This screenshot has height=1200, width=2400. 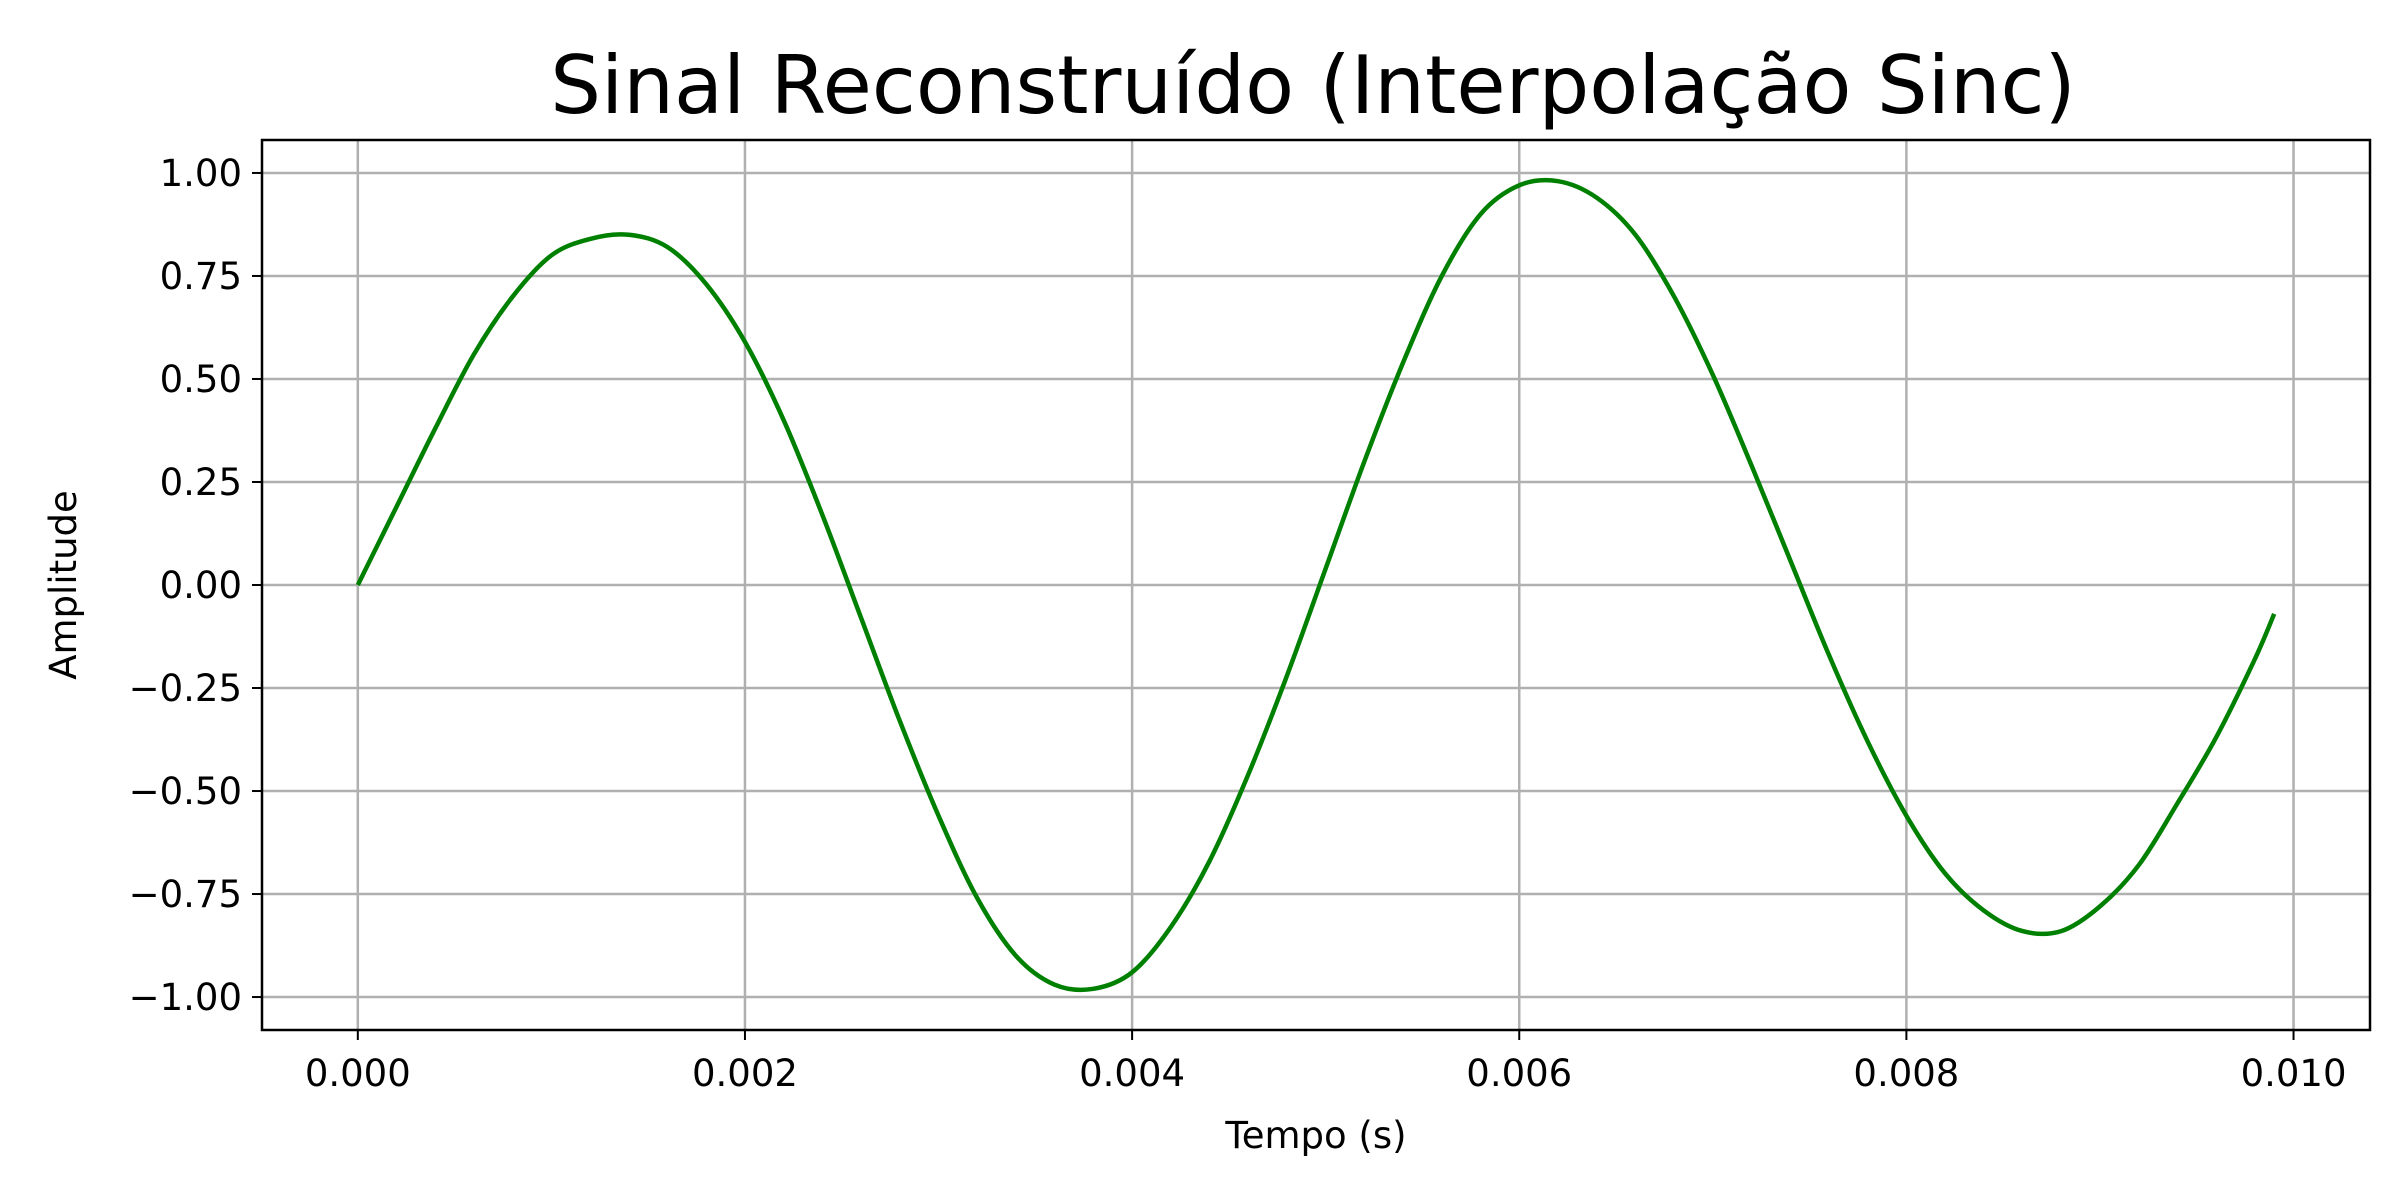 I want to click on y-tick-label: −1.00, so click(x=185, y=997).